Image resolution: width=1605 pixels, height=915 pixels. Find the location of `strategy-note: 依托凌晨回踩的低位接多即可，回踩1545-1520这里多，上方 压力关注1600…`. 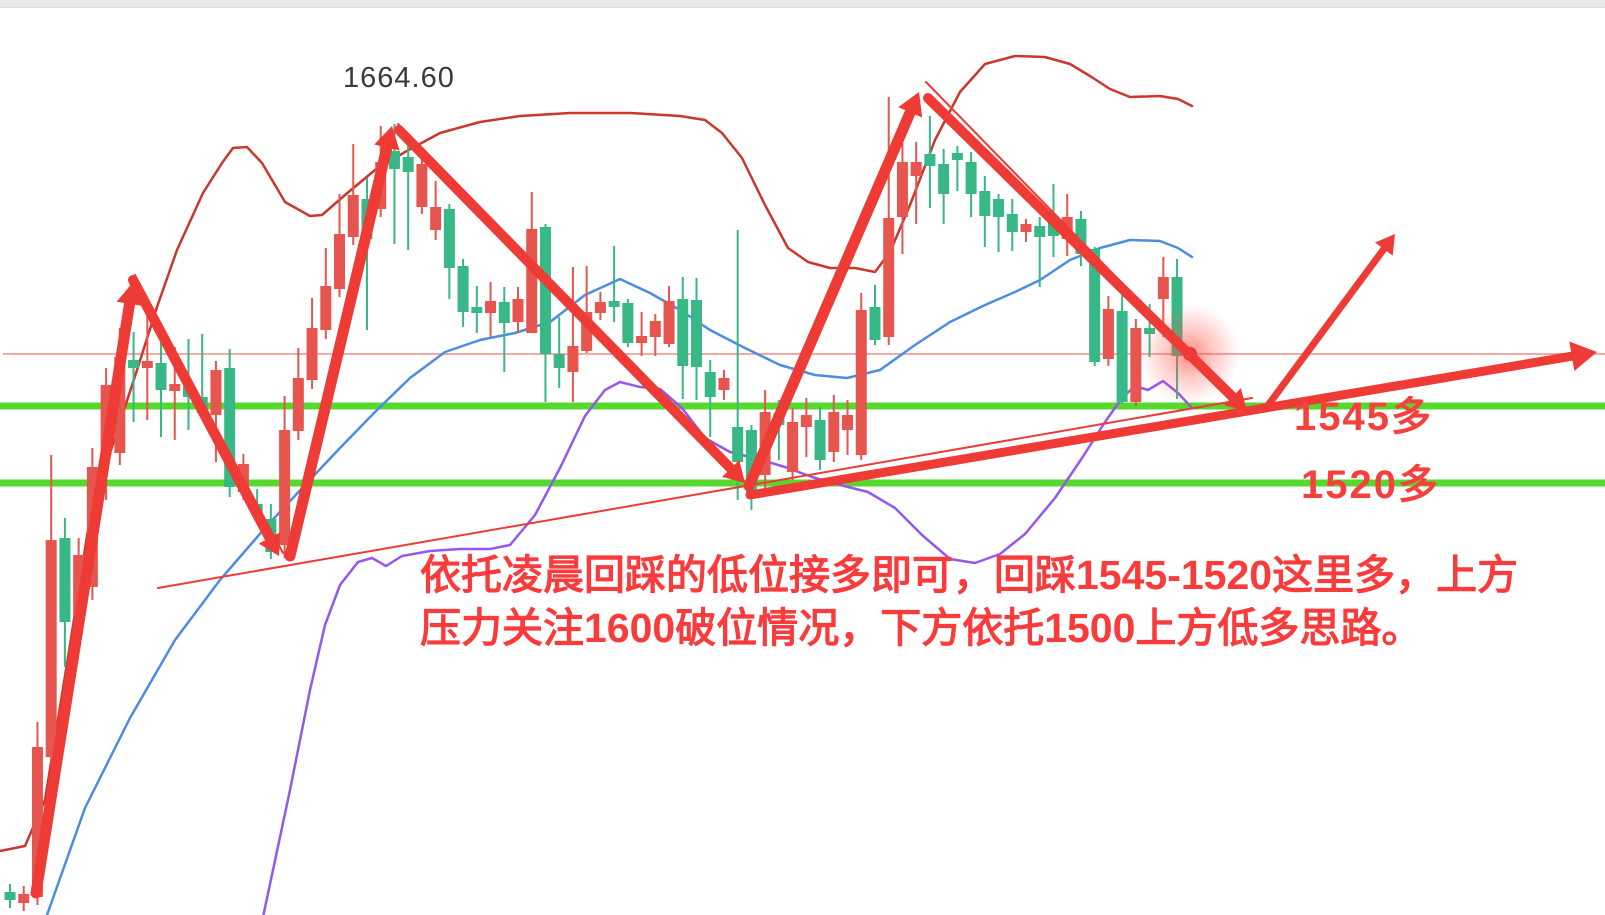

strategy-note: 依托凌晨回踩的低位接多即可，回踩1545-1520这里多，上方 压力关注1600… is located at coordinates (969, 602).